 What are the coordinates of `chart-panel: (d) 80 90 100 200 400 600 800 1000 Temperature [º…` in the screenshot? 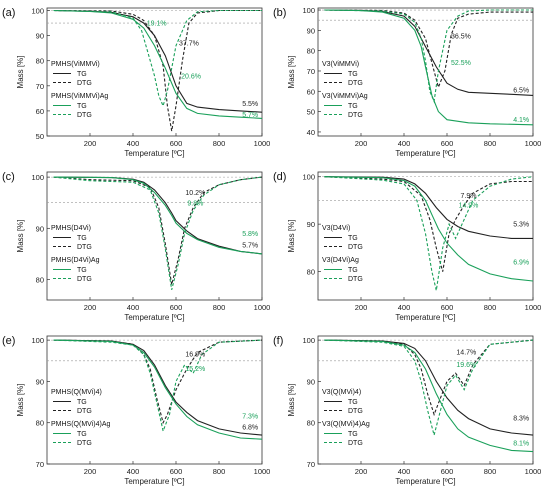 It's located at (407, 246).